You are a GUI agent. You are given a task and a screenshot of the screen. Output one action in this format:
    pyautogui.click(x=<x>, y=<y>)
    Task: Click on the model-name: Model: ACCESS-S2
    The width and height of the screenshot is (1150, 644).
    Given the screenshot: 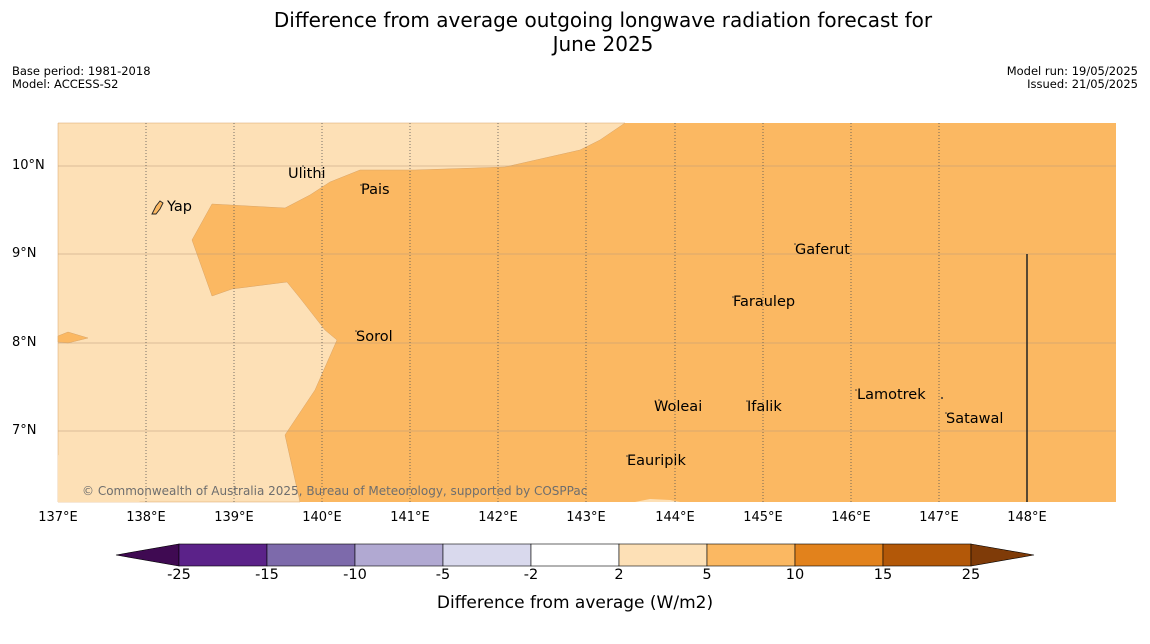 What is the action you would take?
    pyautogui.click(x=65, y=84)
    